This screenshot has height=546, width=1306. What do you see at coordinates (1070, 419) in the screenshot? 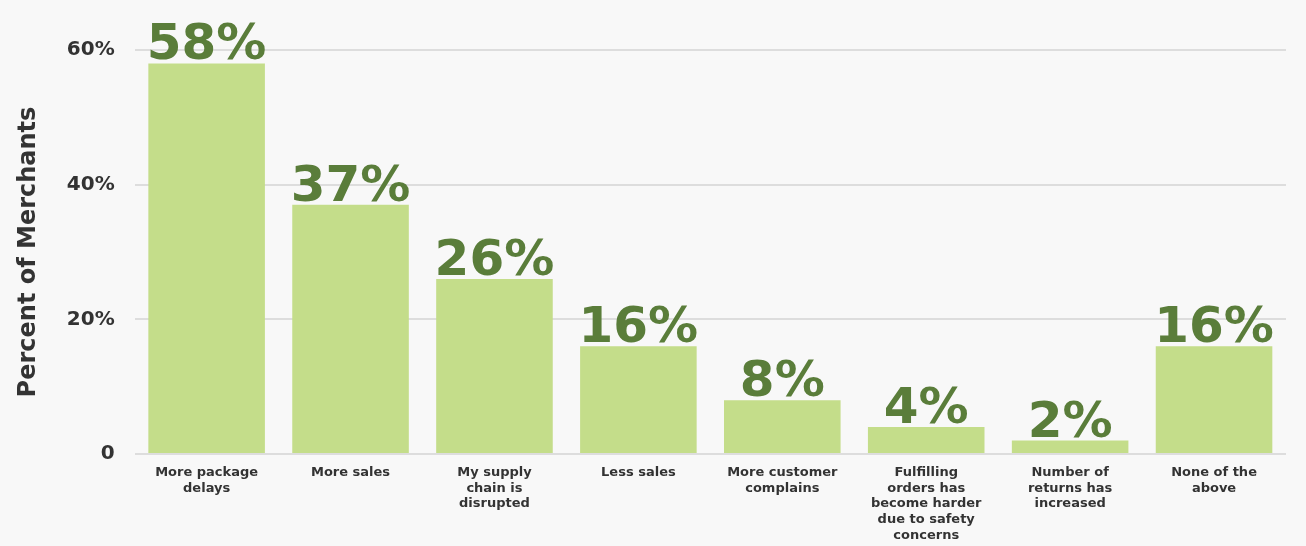
I see `data-label: 2%` at bounding box center [1070, 419].